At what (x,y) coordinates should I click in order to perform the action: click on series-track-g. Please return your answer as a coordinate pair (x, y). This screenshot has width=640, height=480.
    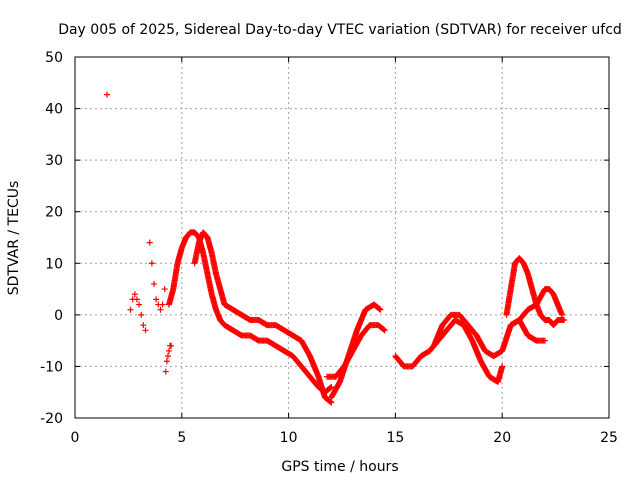
    Looking at the image, I should click on (535, 292).